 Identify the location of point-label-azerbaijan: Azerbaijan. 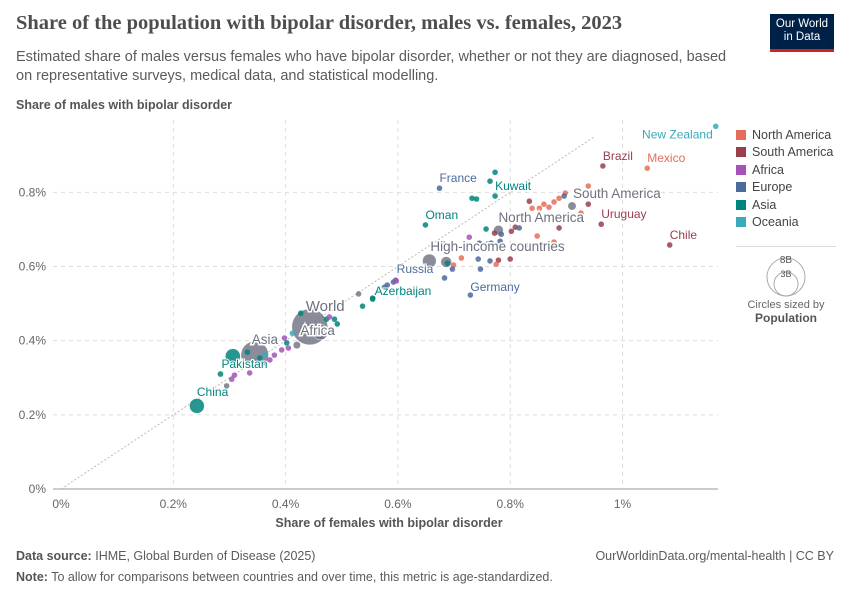
(403, 291).